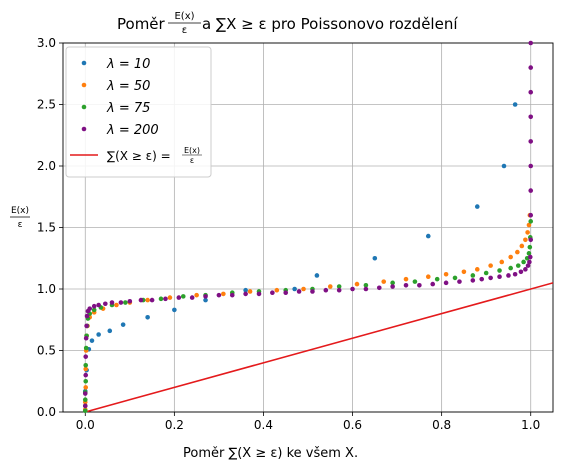 The image size is (574, 471). I want to click on x-tick-label: 0.2, so click(174, 425).